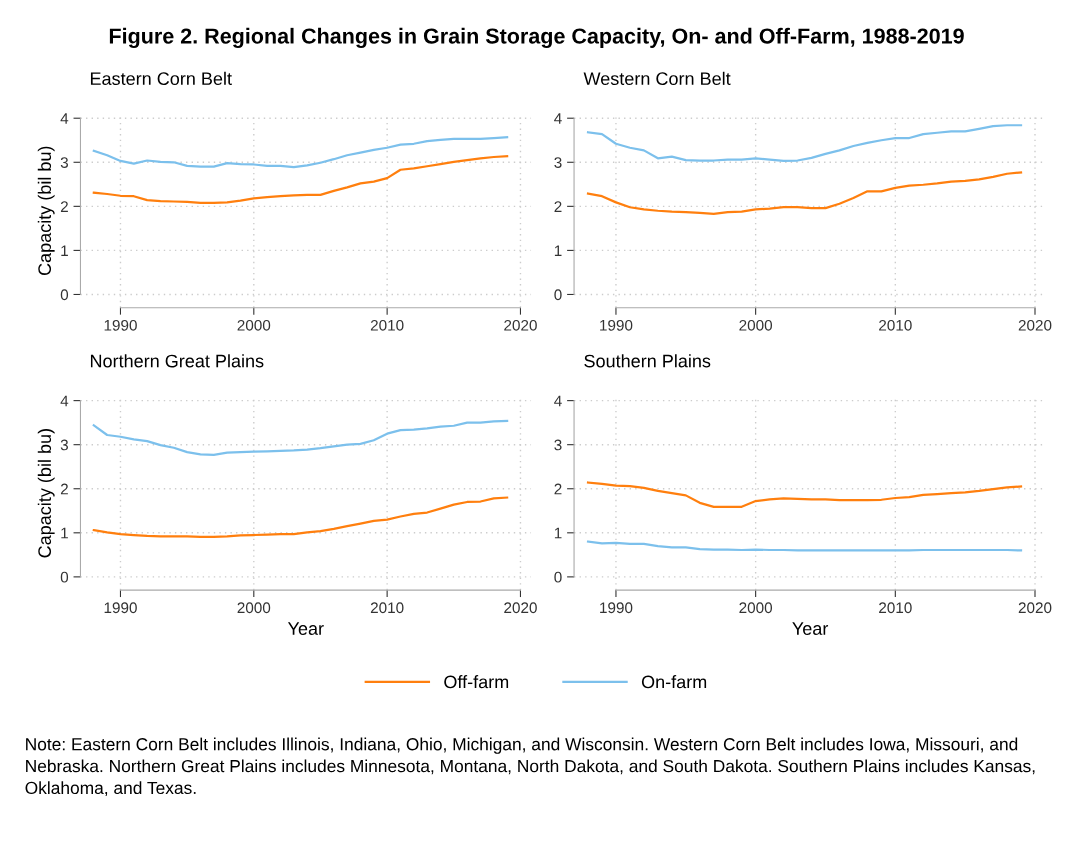 The height and width of the screenshot is (843, 1073). What do you see at coordinates (536, 38) in the screenshot?
I see `text: Figure 2. Regional Changes in Grain Storage Capacity, On- and Off-Farm, 1988-2019` at bounding box center [536, 38].